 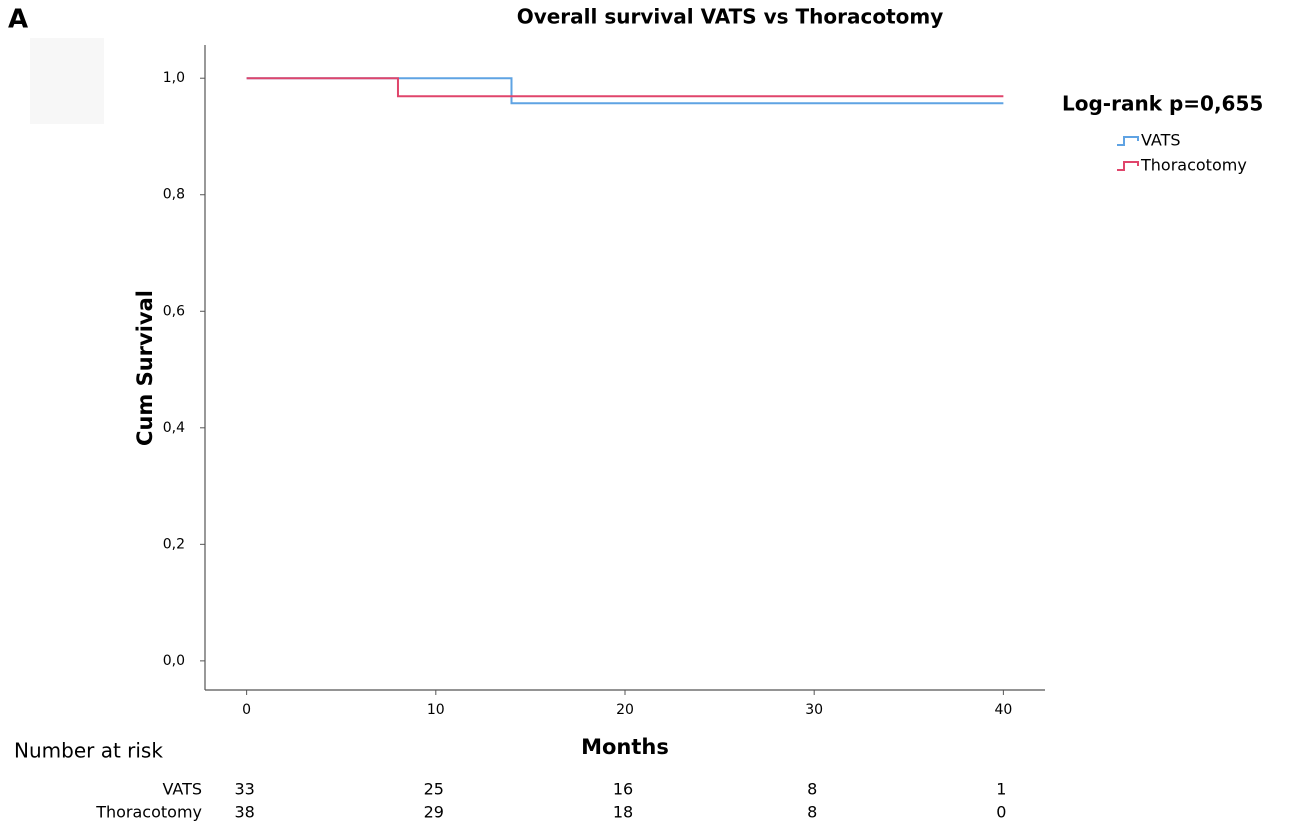 What do you see at coordinates (174, 311) in the screenshot?
I see `y-tick-label: 0,6` at bounding box center [174, 311].